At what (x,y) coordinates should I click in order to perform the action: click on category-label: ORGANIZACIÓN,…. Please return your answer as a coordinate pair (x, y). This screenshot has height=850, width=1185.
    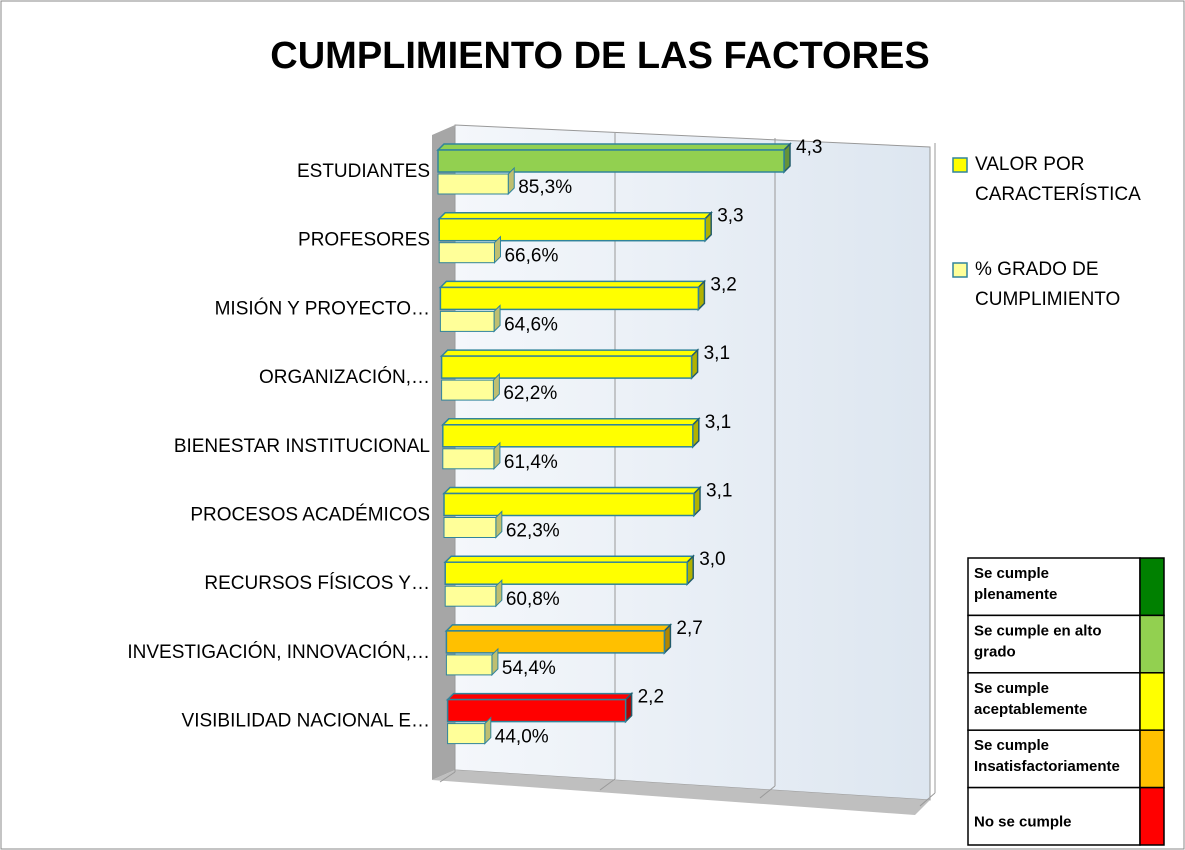
    Looking at the image, I should click on (344, 377).